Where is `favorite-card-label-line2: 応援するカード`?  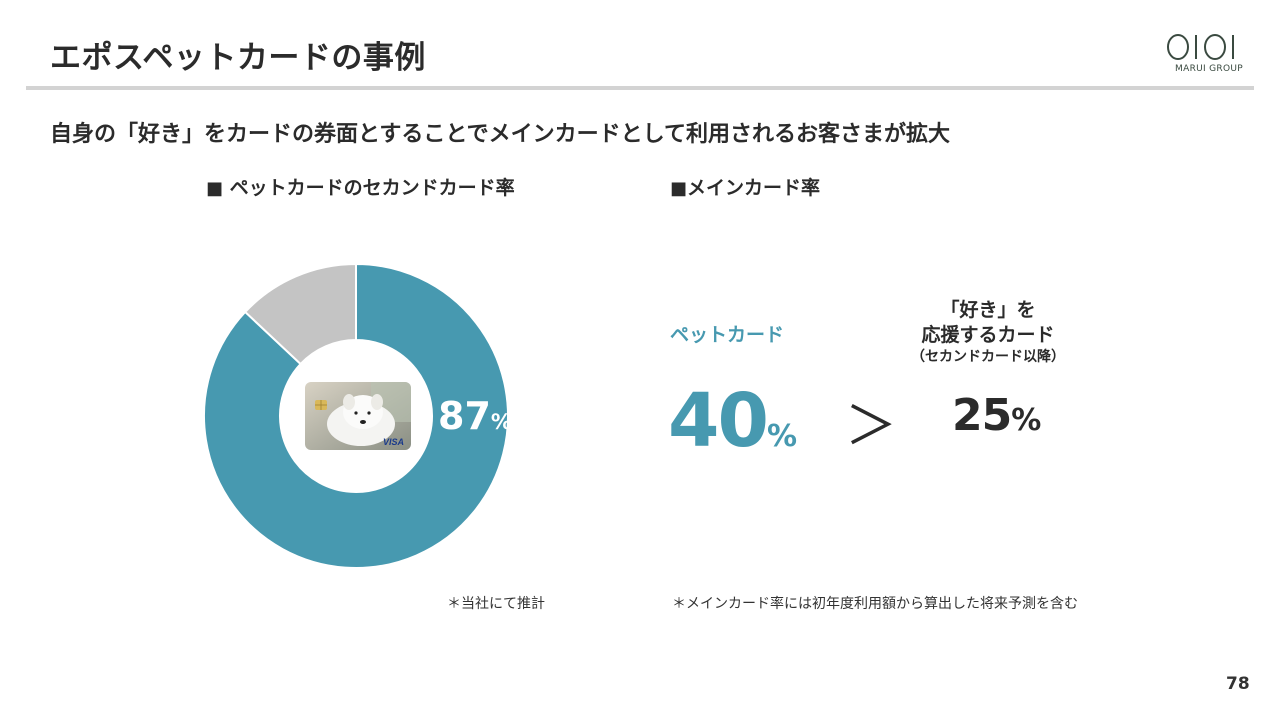
favorite-card-label-line2: 応援するカード is located at coordinates (988, 335).